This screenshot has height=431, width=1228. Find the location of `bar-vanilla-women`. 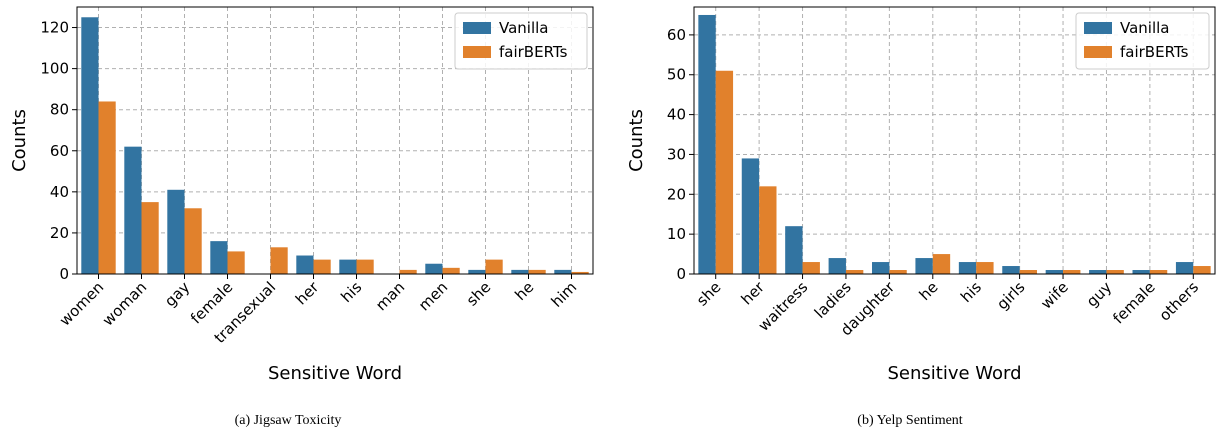

bar-vanilla-women is located at coordinates (90, 146).